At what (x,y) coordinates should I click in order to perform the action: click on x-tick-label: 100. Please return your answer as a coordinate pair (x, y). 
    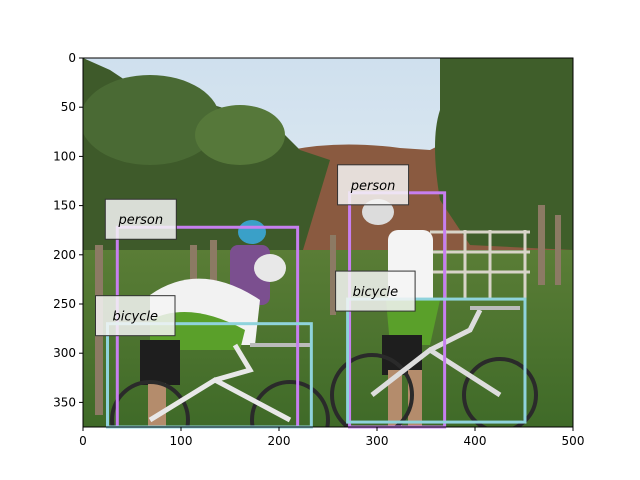
    Looking at the image, I should click on (181, 441).